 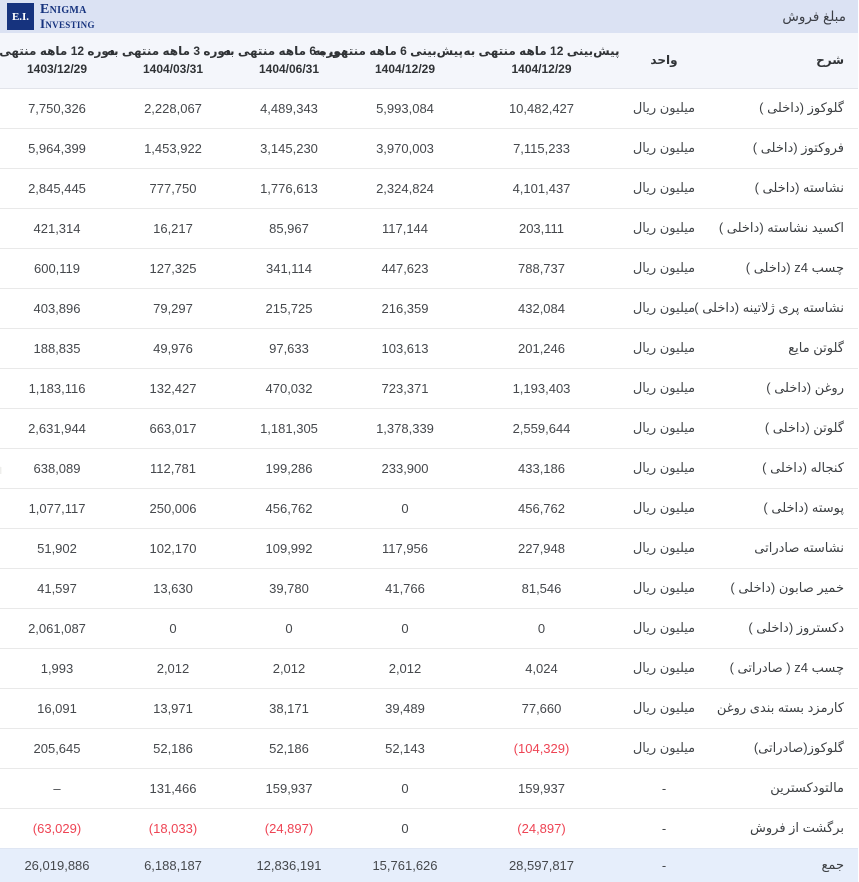 I want to click on cell-p6: 109,992, so click(x=290, y=547).